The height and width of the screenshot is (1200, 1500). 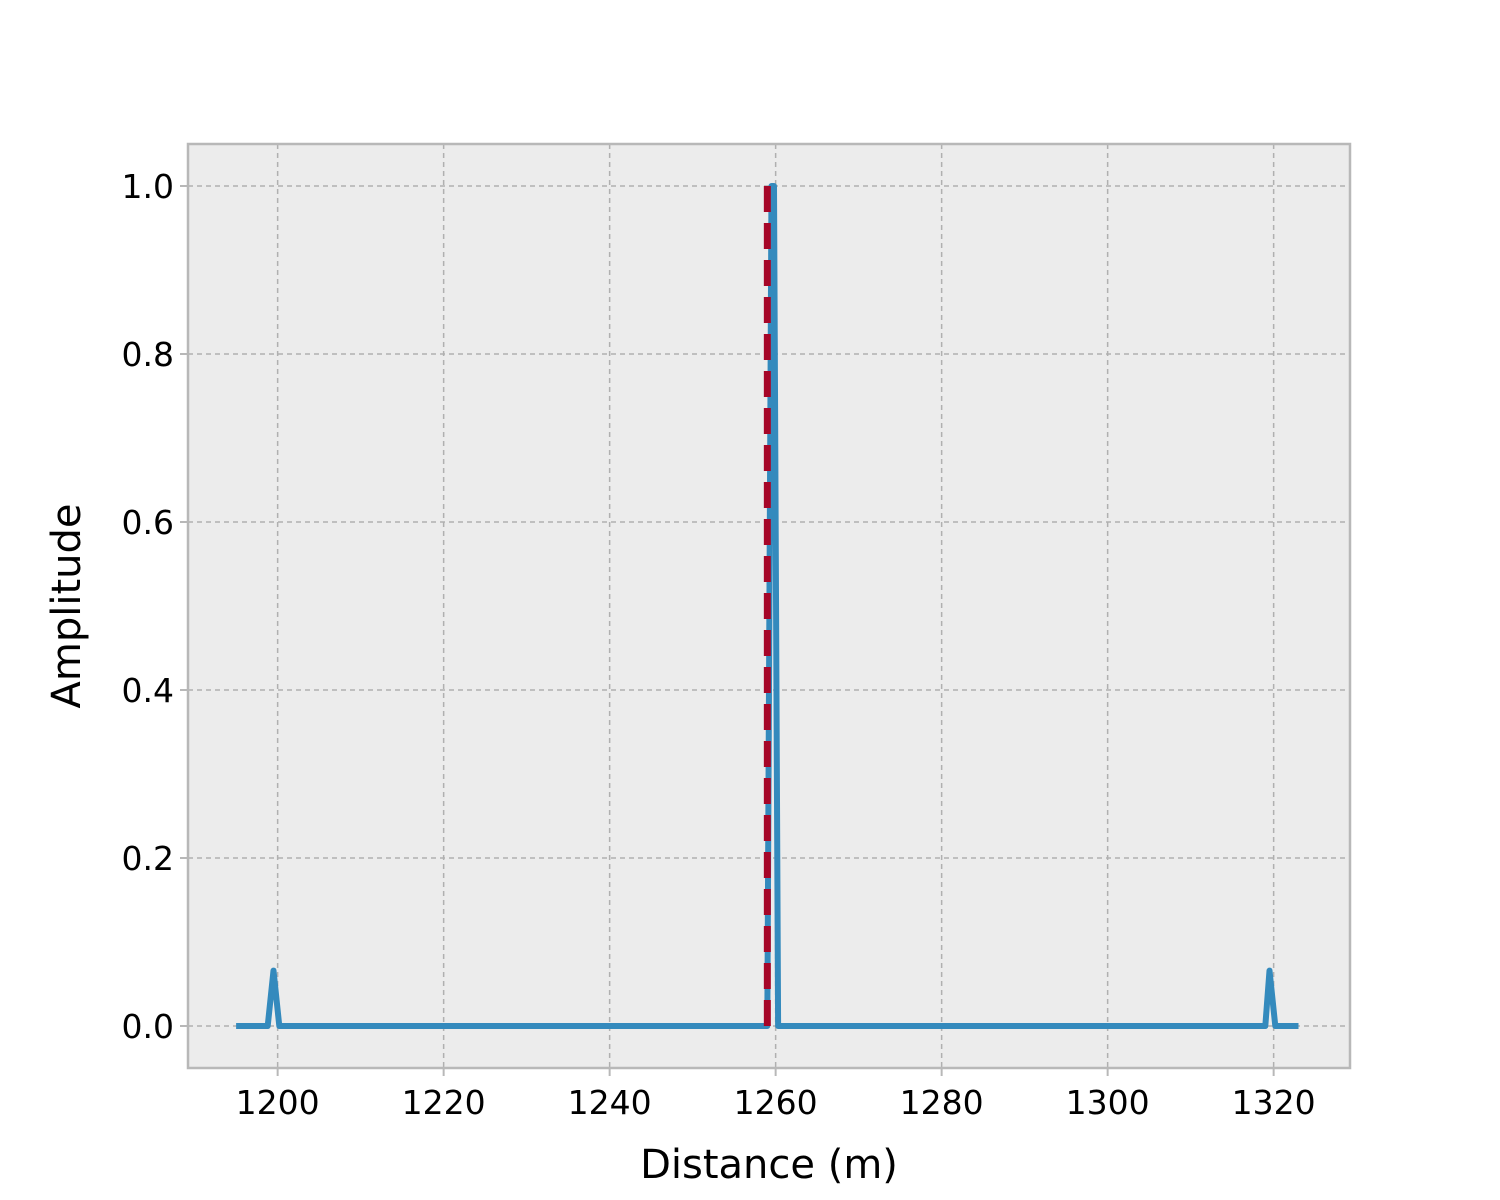 I want to click on x-tick-label: 1320, so click(x=1274, y=1102).